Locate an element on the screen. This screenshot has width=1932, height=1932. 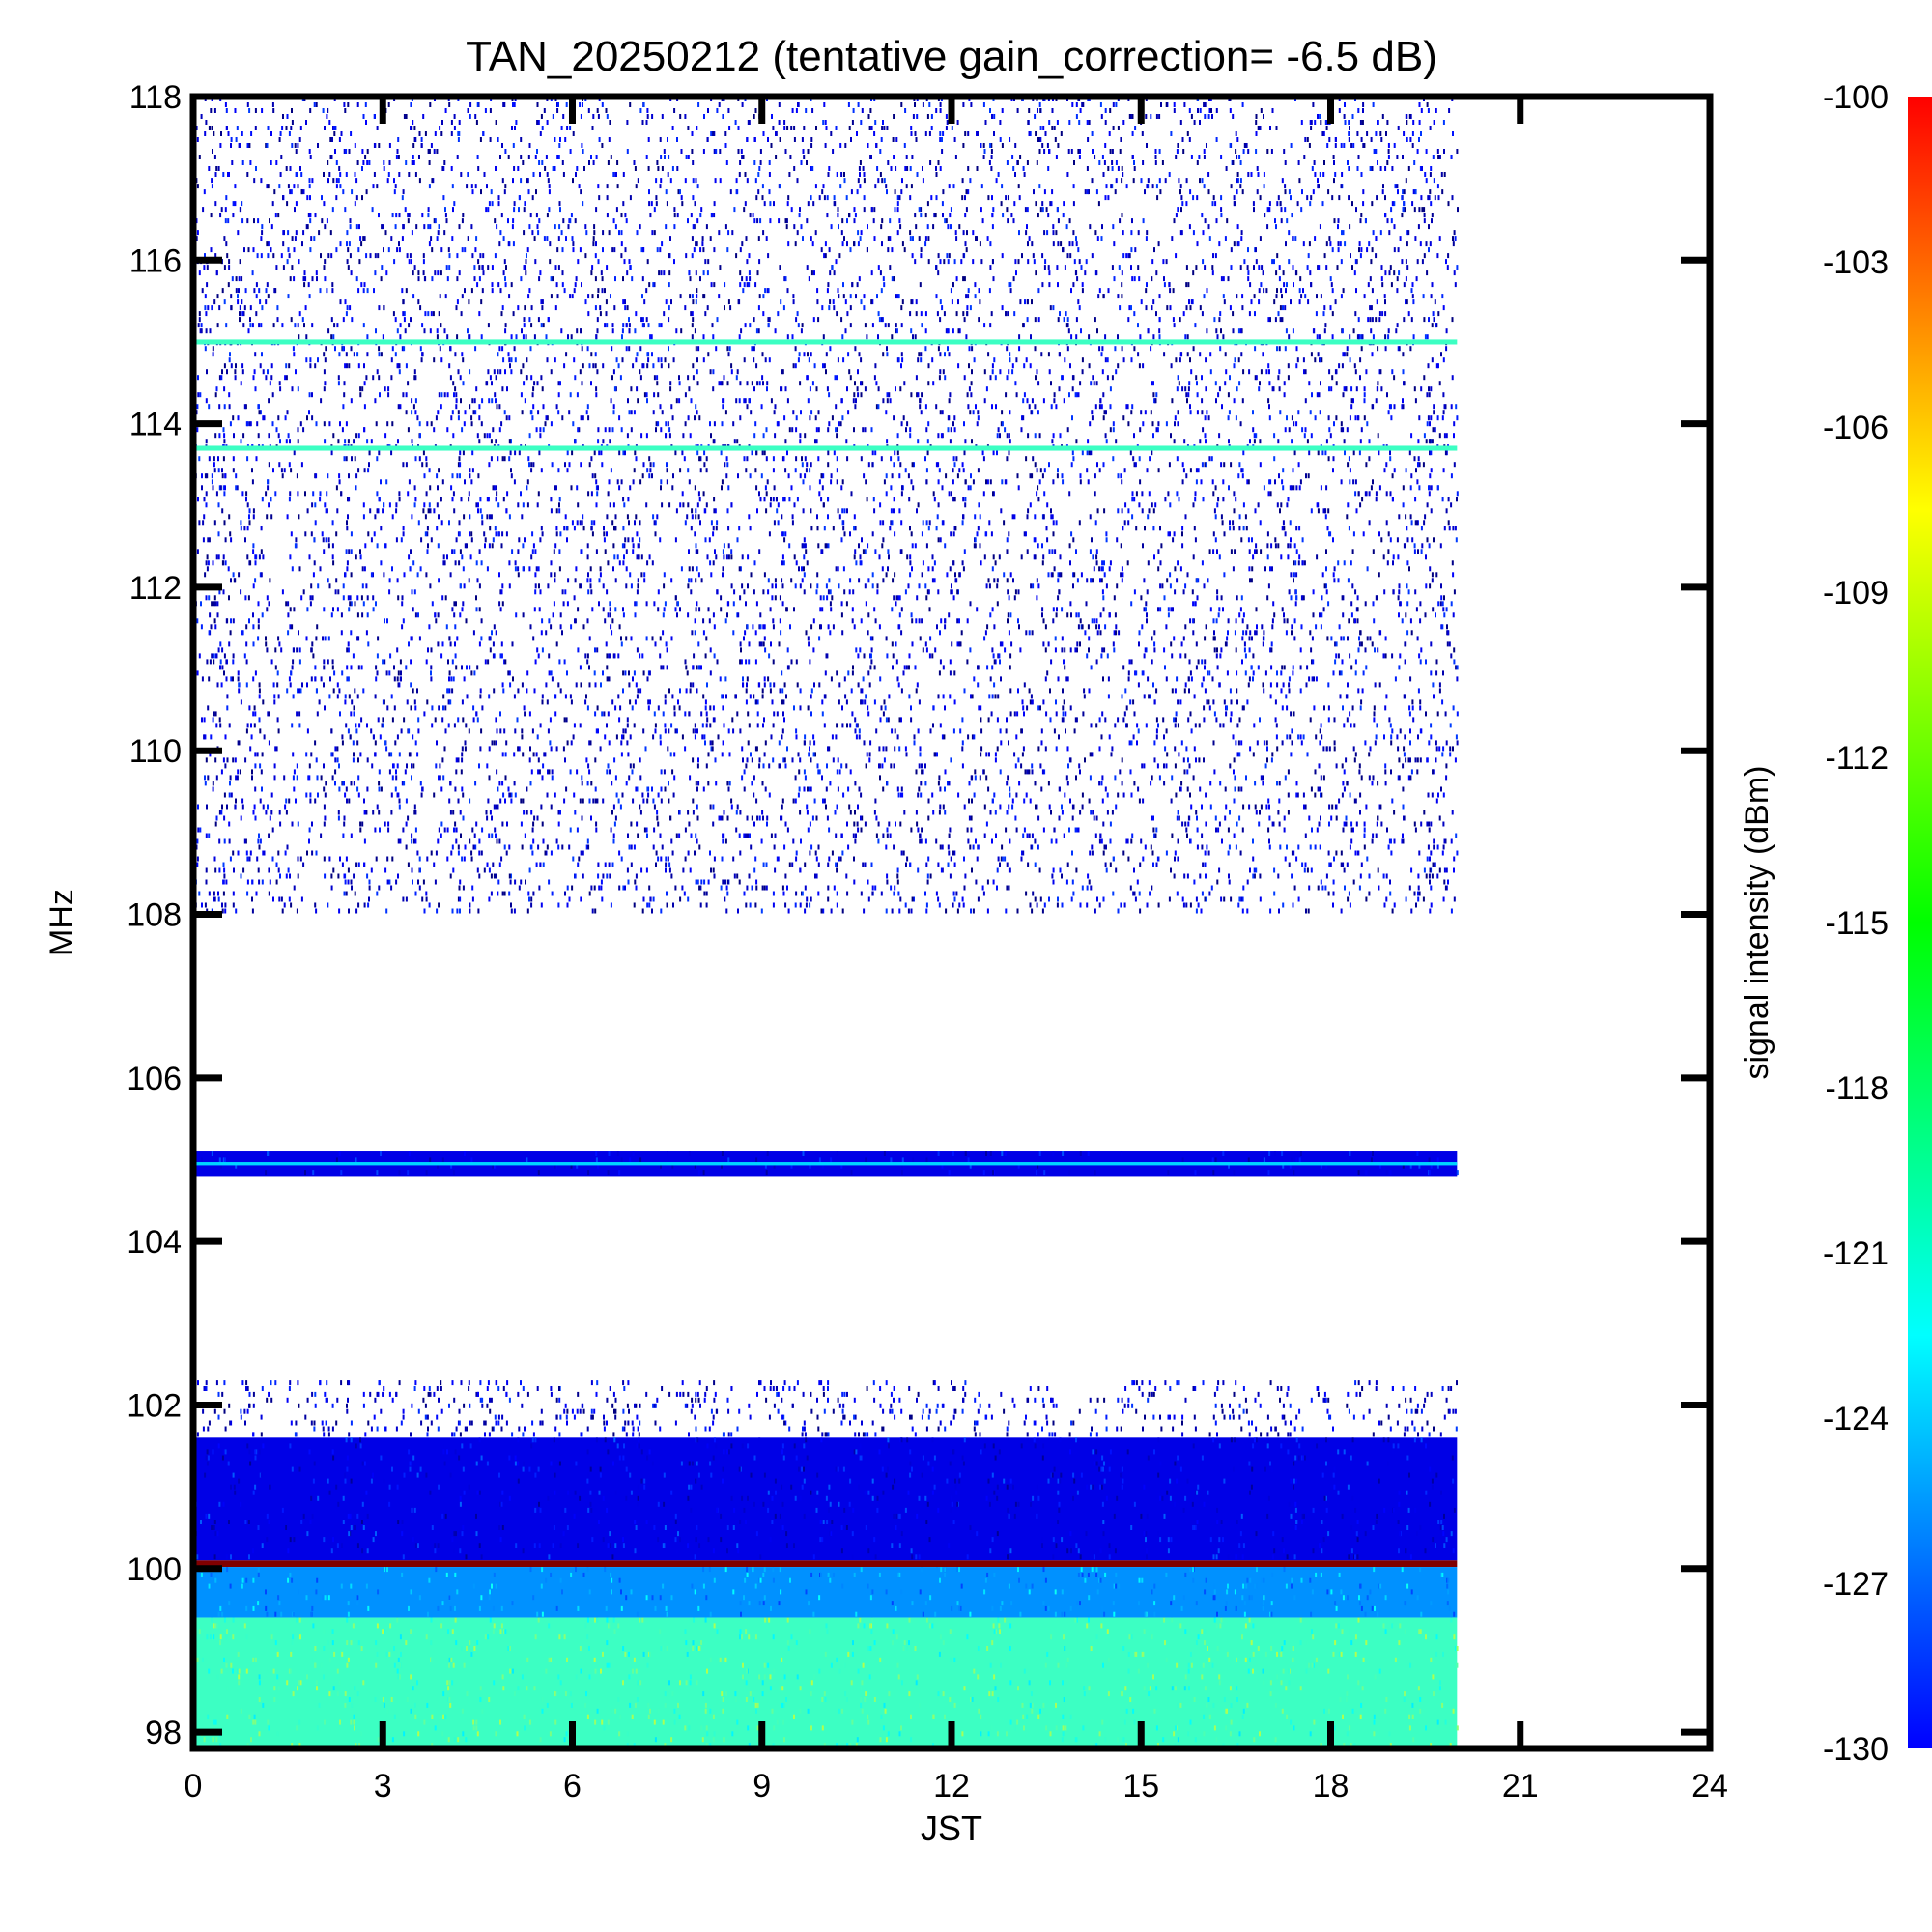
colorbar-tick-label: -115 is located at coordinates (1857, 923).